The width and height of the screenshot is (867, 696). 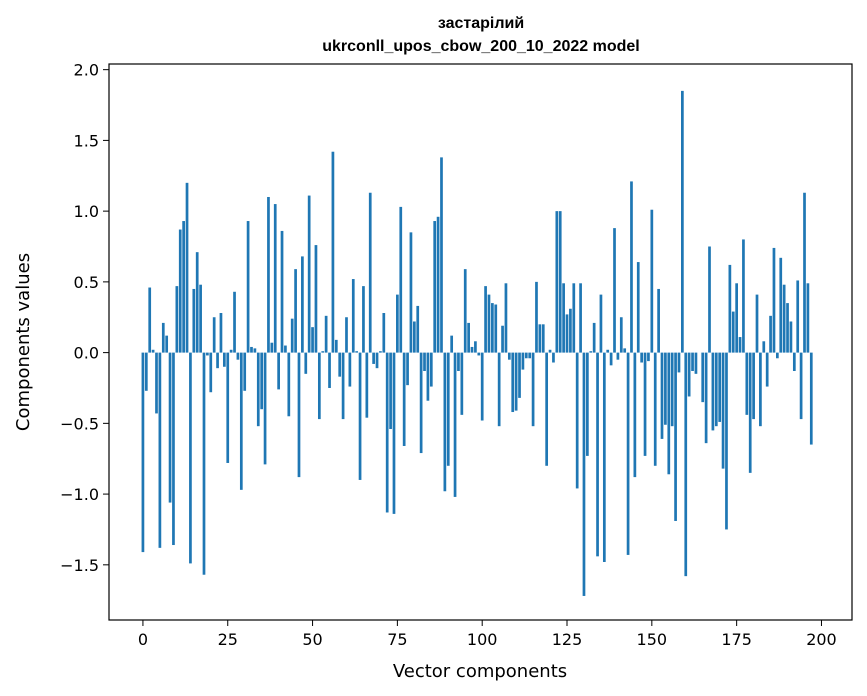 What do you see at coordinates (86, 70) in the screenshot?
I see `y-tick-label: 2.0` at bounding box center [86, 70].